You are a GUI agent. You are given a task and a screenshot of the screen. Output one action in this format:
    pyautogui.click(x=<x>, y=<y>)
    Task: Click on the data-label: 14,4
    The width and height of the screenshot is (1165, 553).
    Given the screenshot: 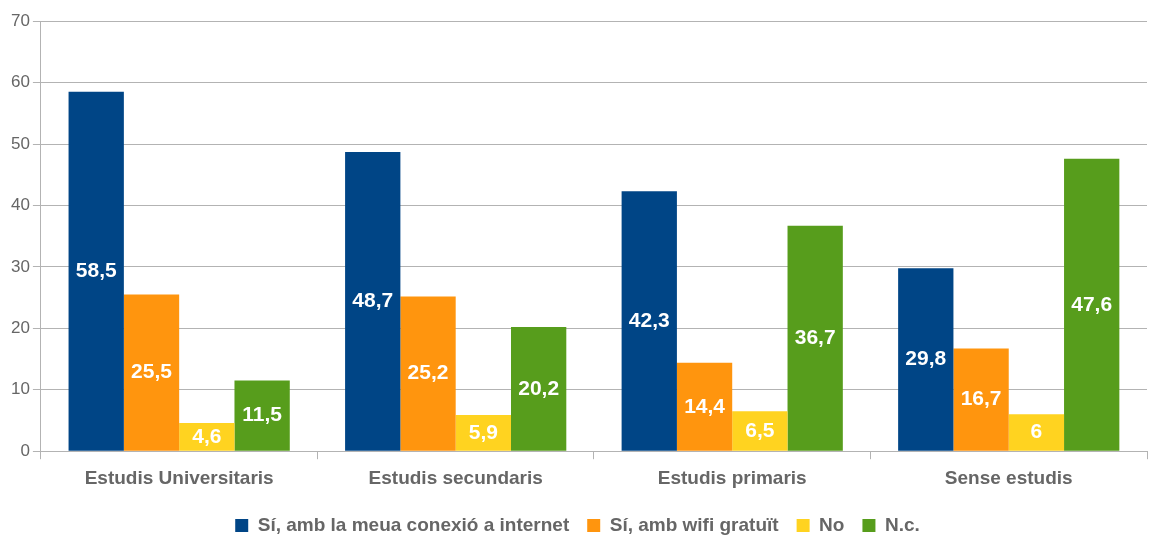 What is the action you would take?
    pyautogui.click(x=705, y=405)
    